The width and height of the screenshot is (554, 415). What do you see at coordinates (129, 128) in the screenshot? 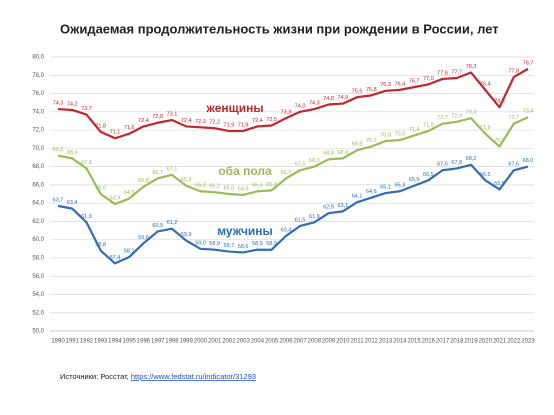
I see `data-label: 71,6` at bounding box center [129, 128].